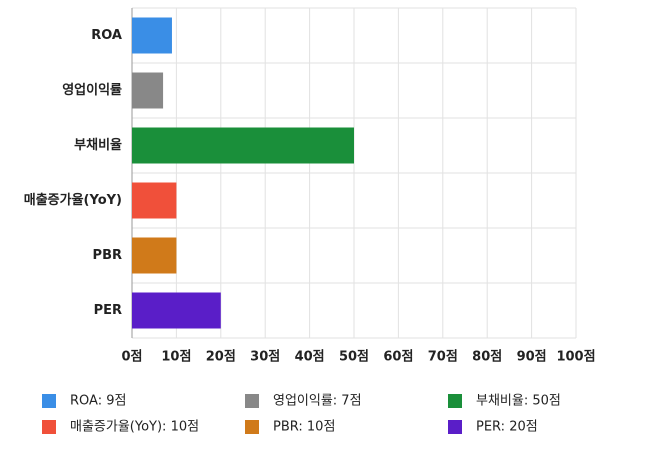 The width and height of the screenshot is (650, 450). I want to click on y-tick-label: PER, so click(108, 310).